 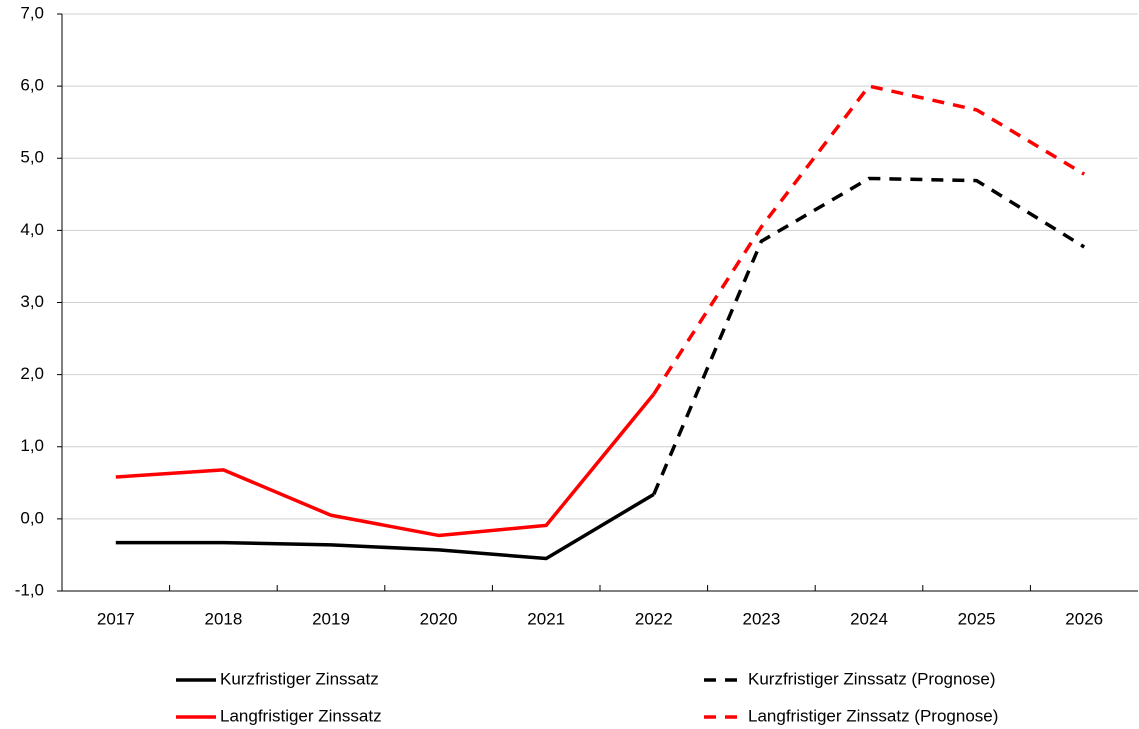 What do you see at coordinates (873, 715) in the screenshot?
I see `legend-label: Langfristiger Zinssatz (Prognose)` at bounding box center [873, 715].